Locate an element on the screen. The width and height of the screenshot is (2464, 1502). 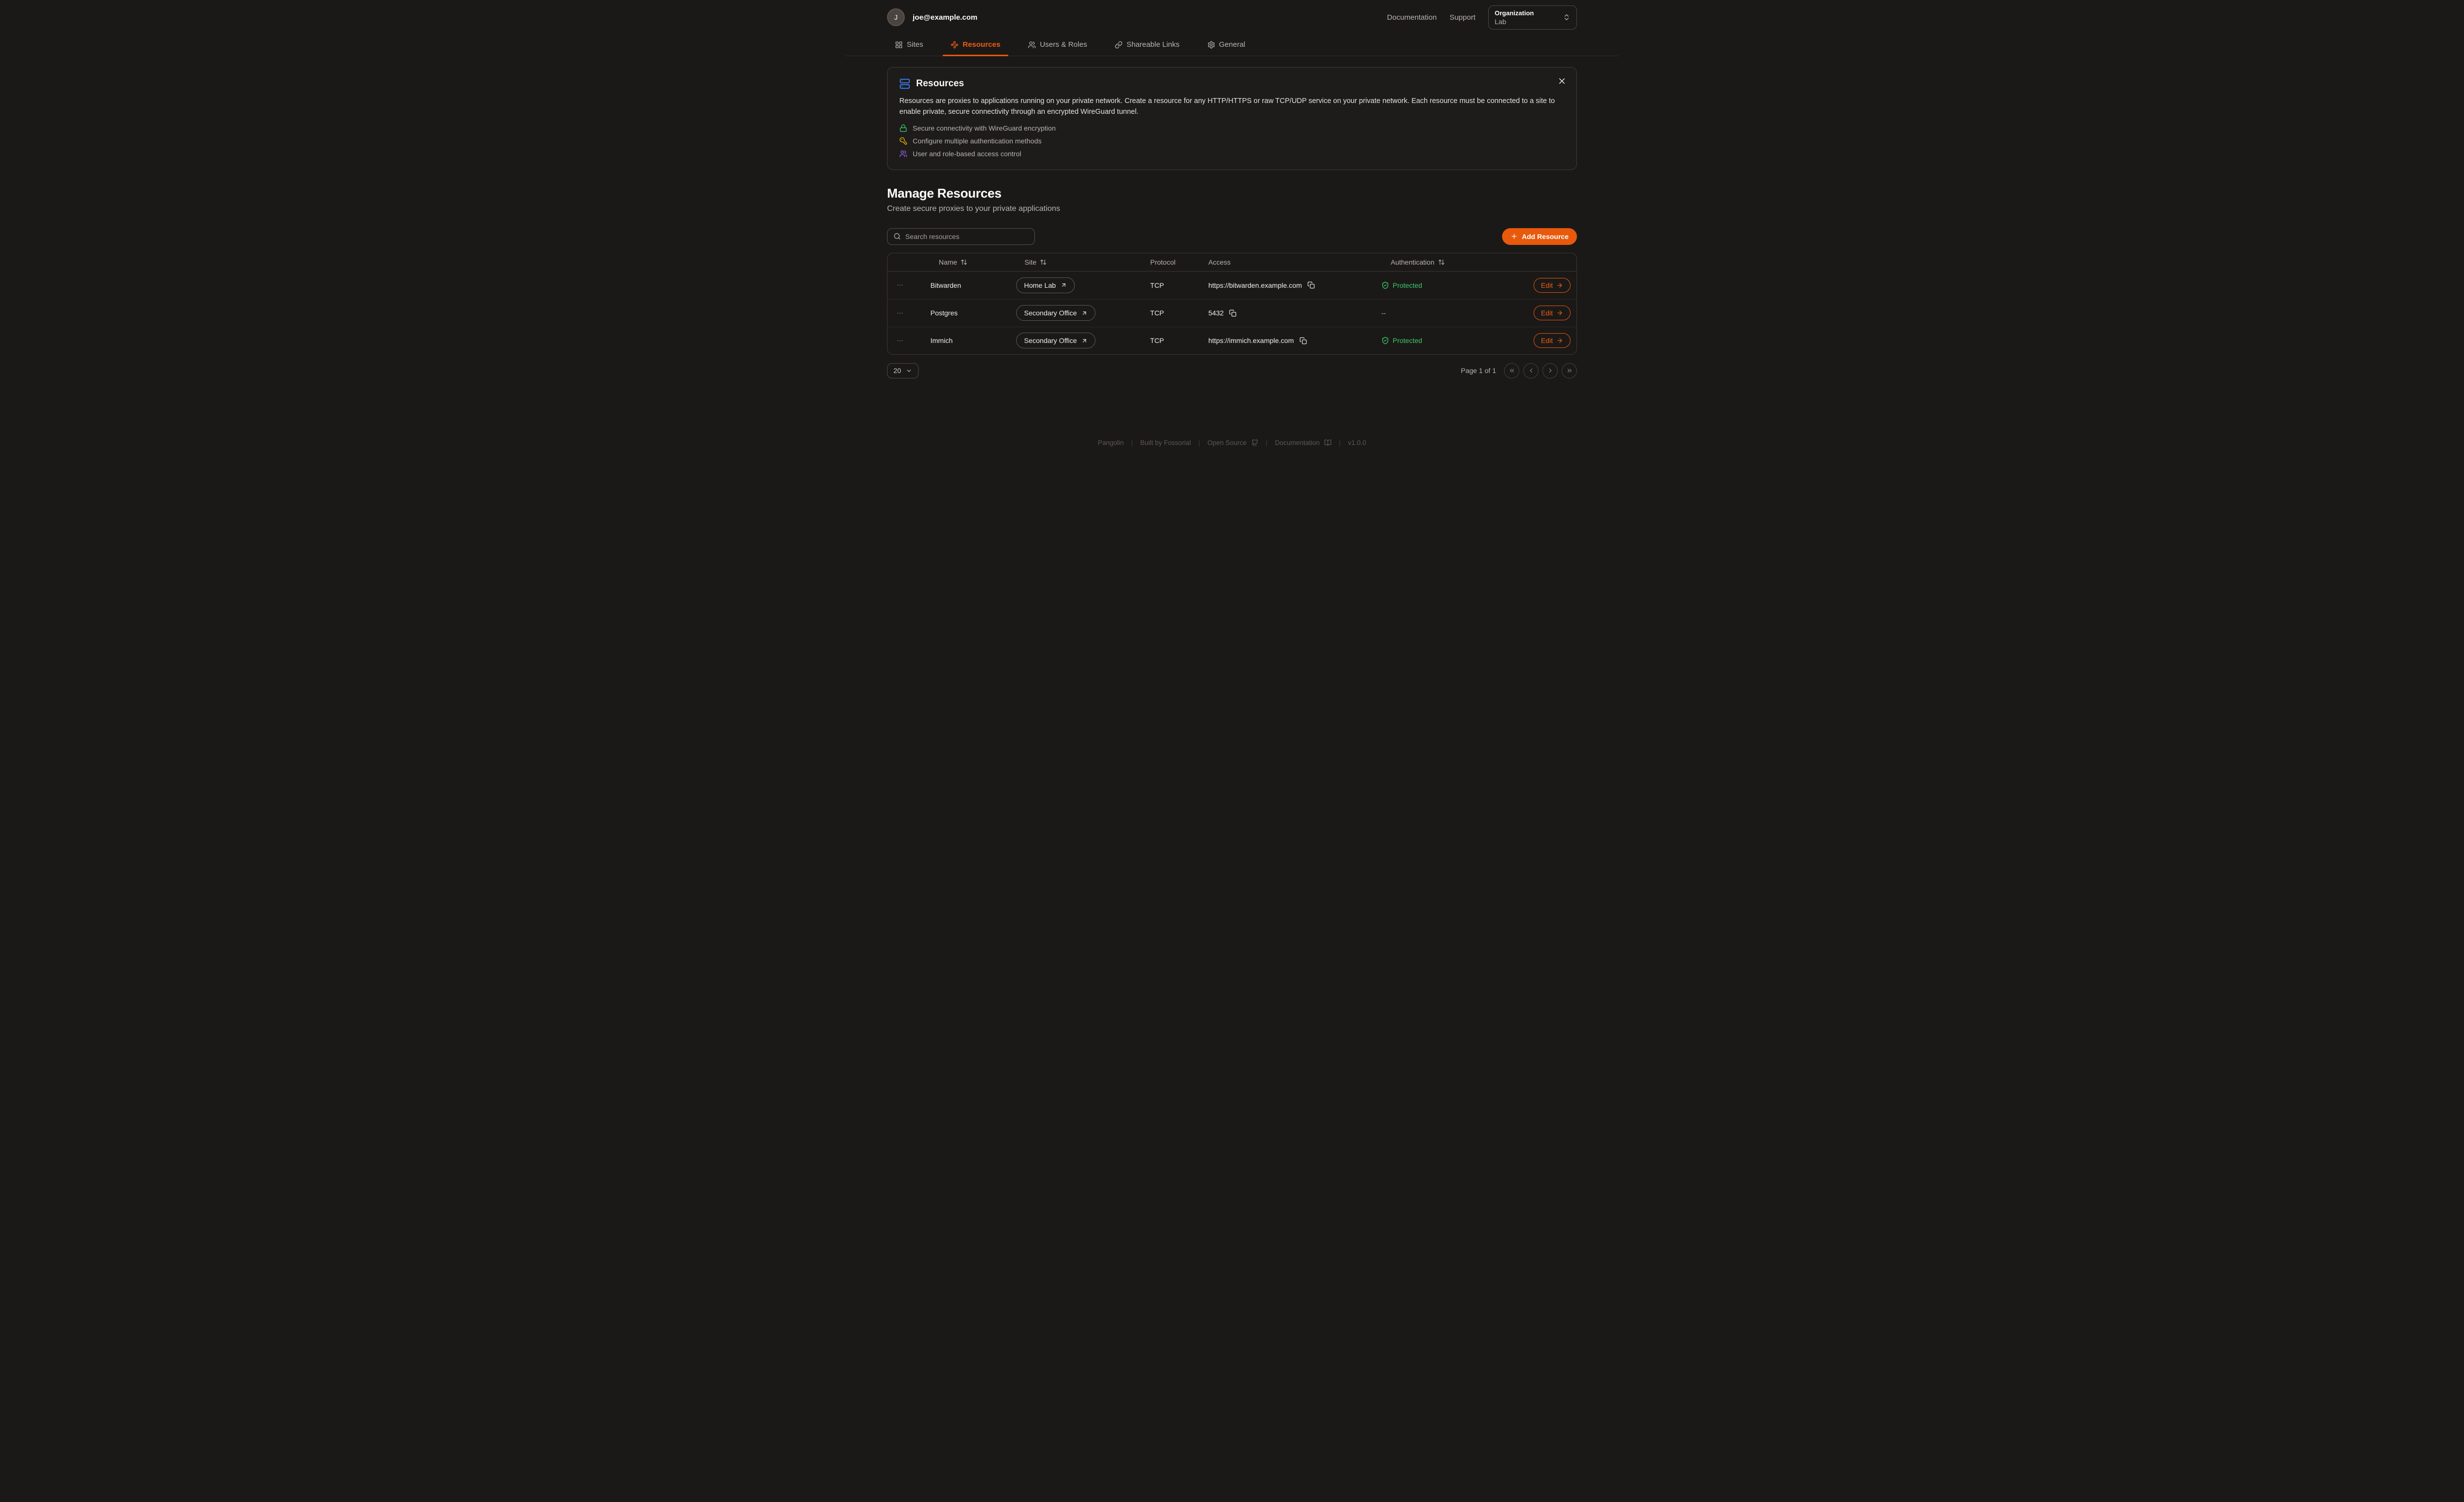
sort-by-site-button: Site is located at coordinates (1083, 262).